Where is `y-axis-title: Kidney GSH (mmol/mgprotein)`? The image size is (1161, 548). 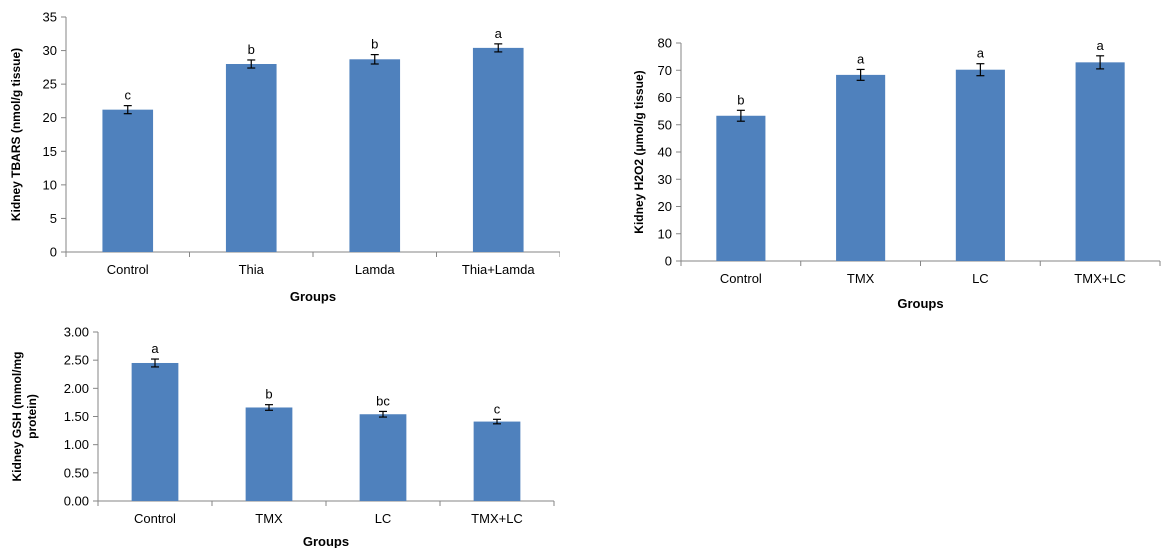 y-axis-title: Kidney GSH (mmol/mgprotein) is located at coordinates (24, 416).